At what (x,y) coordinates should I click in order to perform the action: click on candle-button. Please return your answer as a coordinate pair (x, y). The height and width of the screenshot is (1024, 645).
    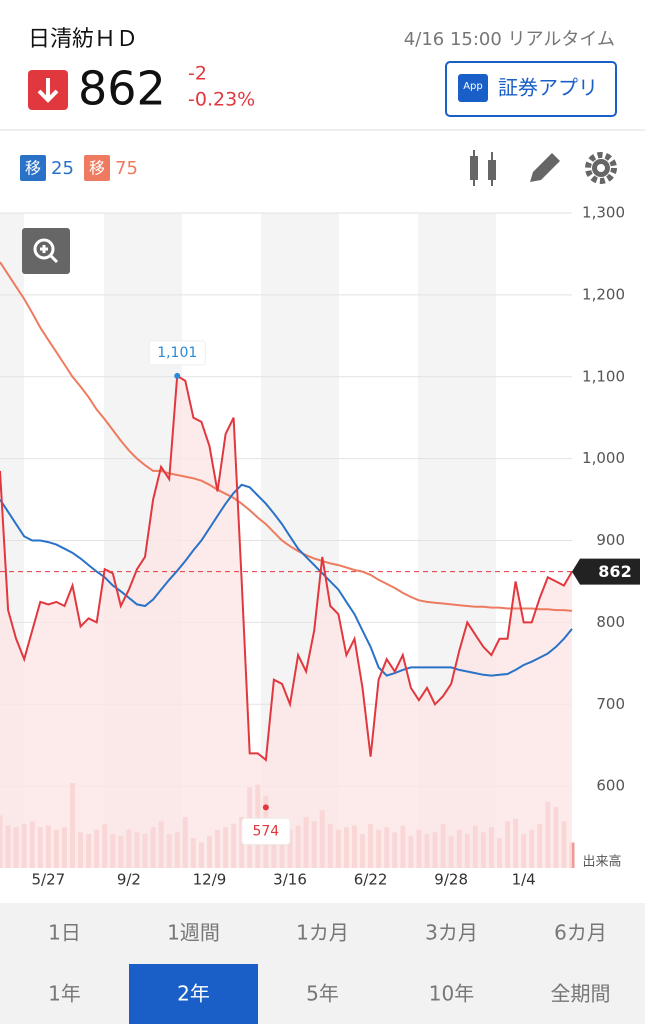
    Looking at the image, I should click on (483, 168).